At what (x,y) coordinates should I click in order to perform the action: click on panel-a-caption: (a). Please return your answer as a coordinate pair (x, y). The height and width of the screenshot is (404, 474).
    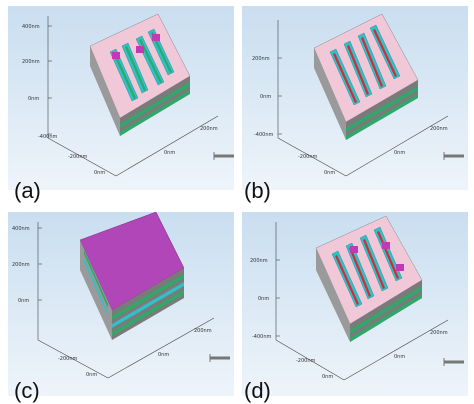
    Looking at the image, I should click on (27, 190).